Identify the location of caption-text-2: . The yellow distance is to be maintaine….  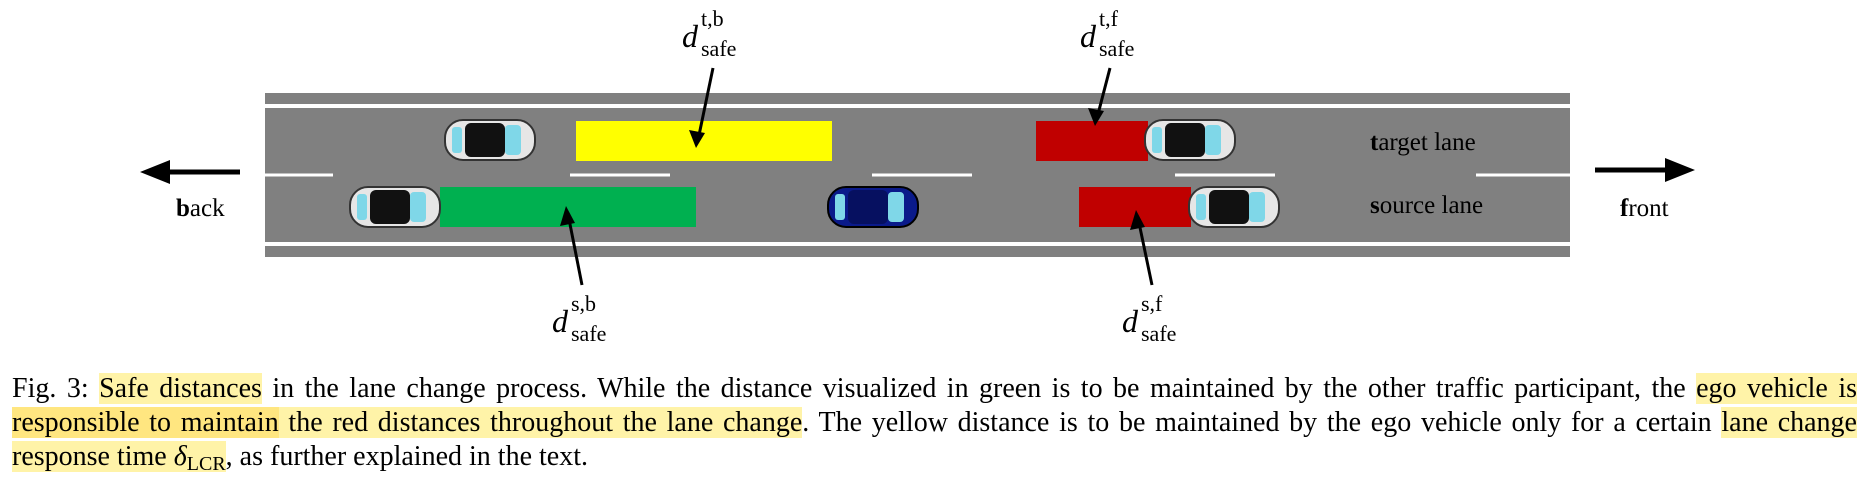
(1262, 422).